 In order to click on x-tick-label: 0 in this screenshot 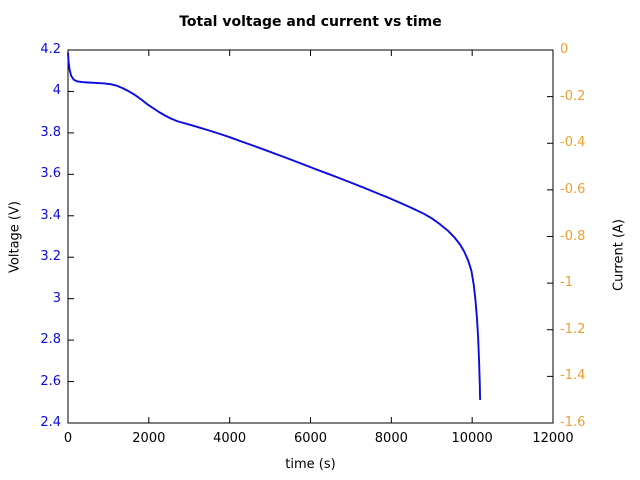, I will do `click(68, 438)`.